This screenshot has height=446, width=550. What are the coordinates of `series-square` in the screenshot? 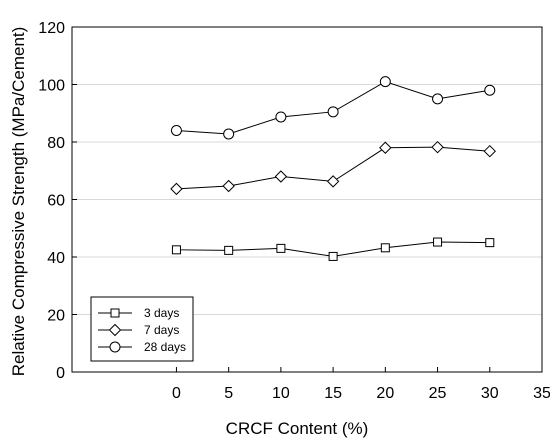 It's located at (333, 249).